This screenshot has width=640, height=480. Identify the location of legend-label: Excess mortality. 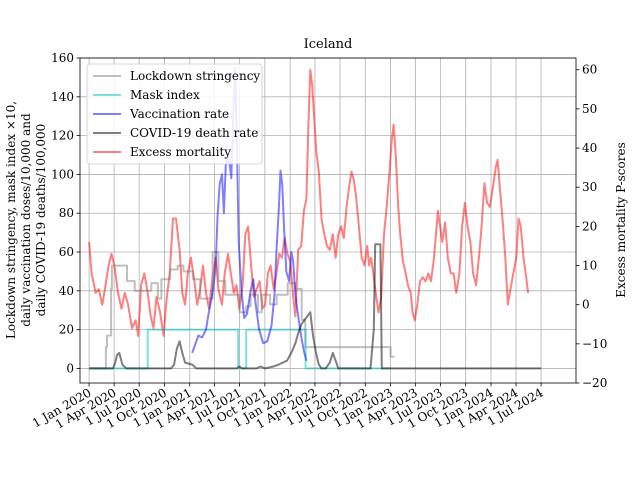
(180, 152).